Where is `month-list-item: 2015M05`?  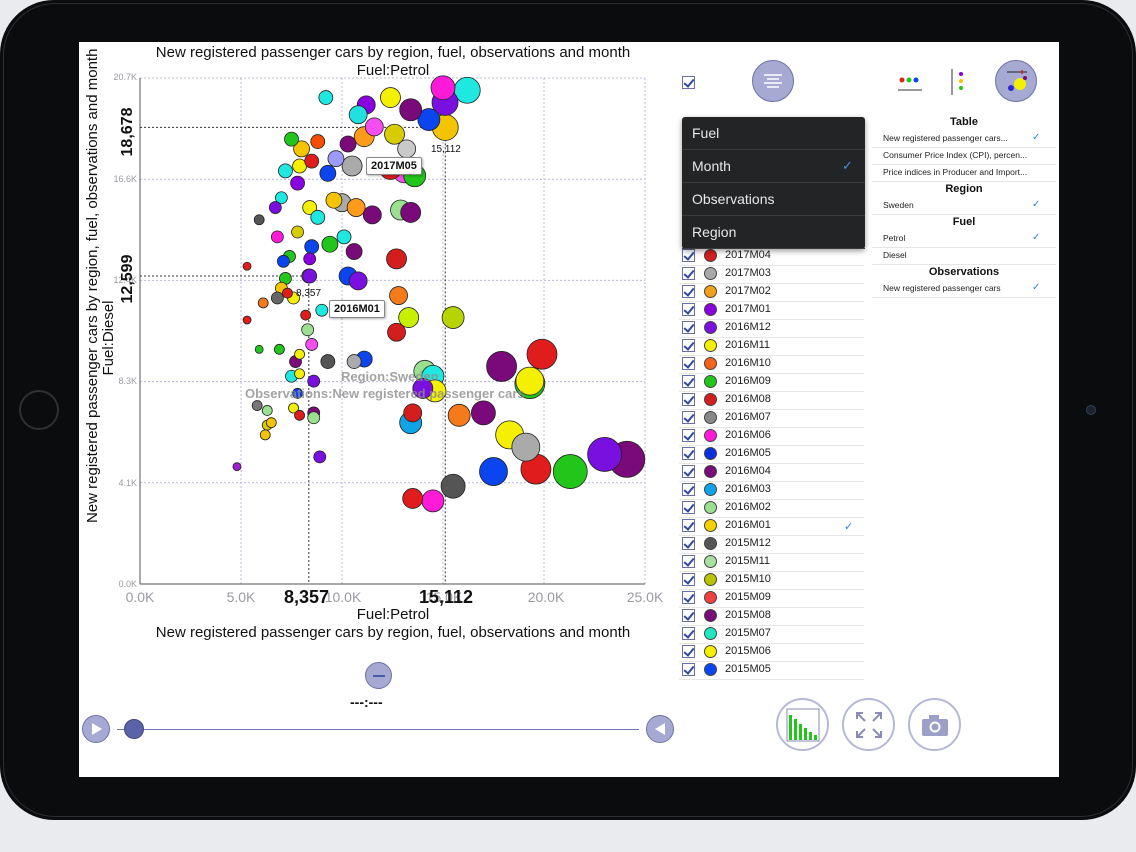 month-list-item: 2015M05 is located at coordinates (771, 670).